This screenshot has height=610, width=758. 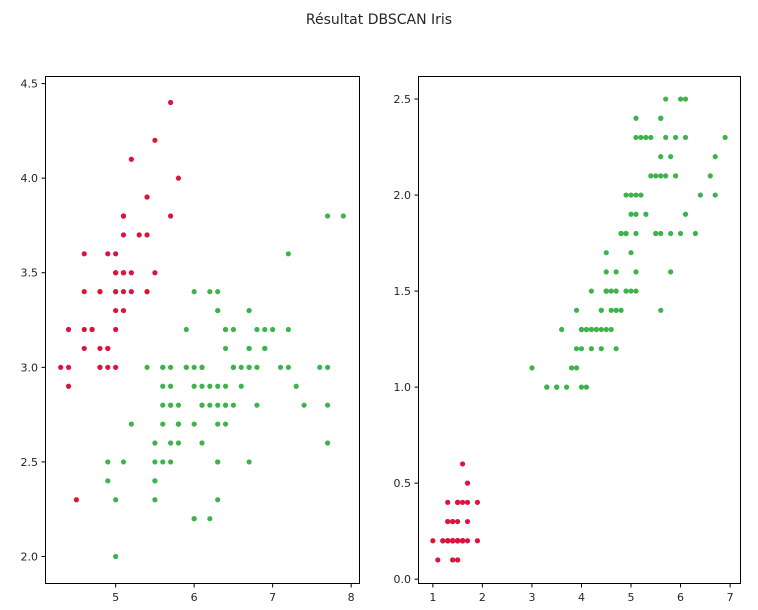 I want to click on right-x-tick-label: 3, so click(x=531, y=597).